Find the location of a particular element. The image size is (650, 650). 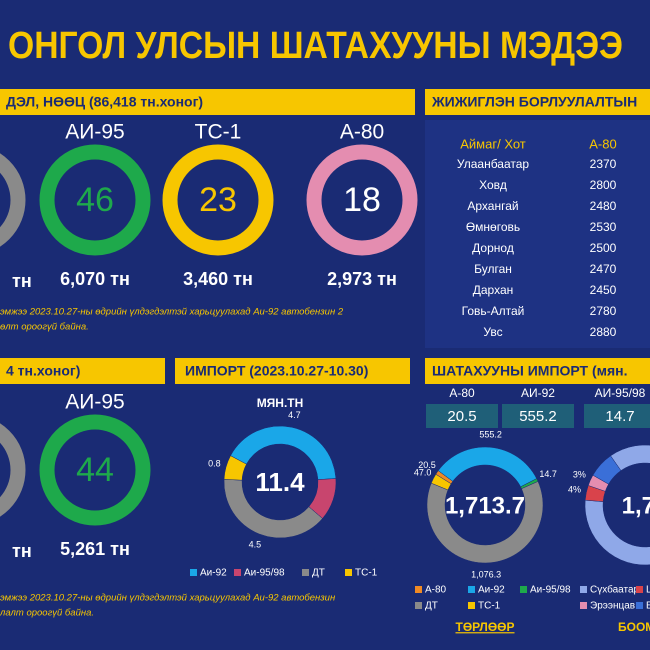

data-label: 1,076.3 is located at coordinates (486, 574).